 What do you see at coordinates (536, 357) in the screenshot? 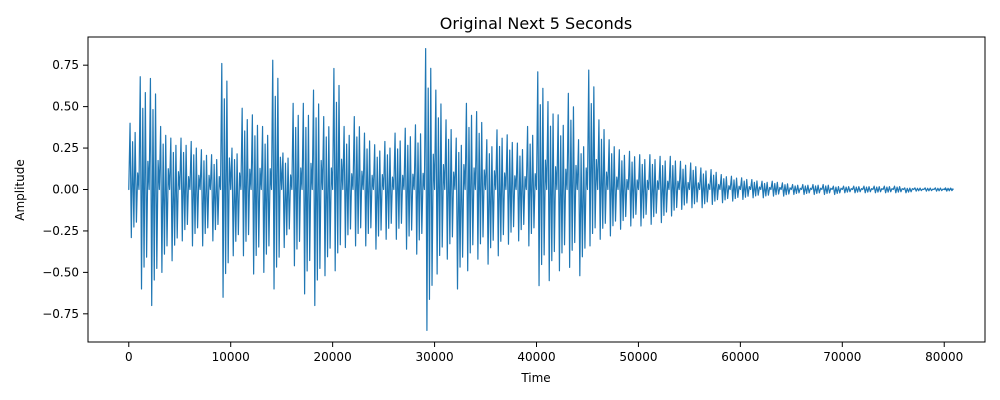
I see `x-tick-label: 40000` at bounding box center [536, 357].